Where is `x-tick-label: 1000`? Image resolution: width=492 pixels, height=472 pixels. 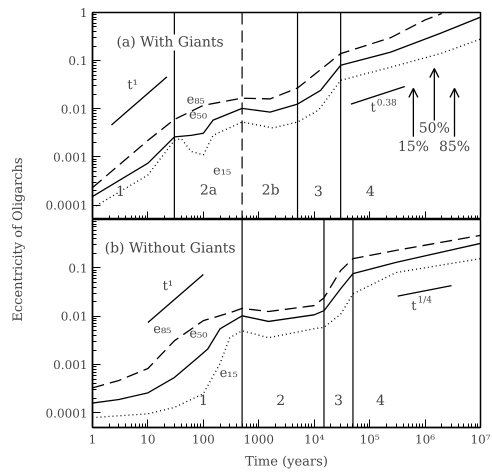
x-tick-label: 1000 is located at coordinates (259, 439).